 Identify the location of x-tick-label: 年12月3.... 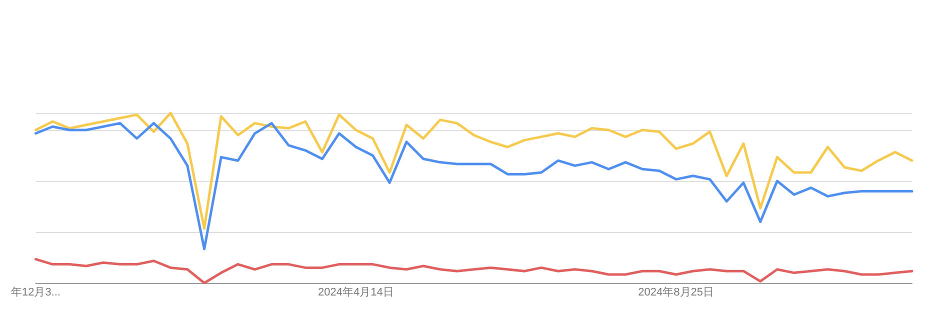
(35, 292).